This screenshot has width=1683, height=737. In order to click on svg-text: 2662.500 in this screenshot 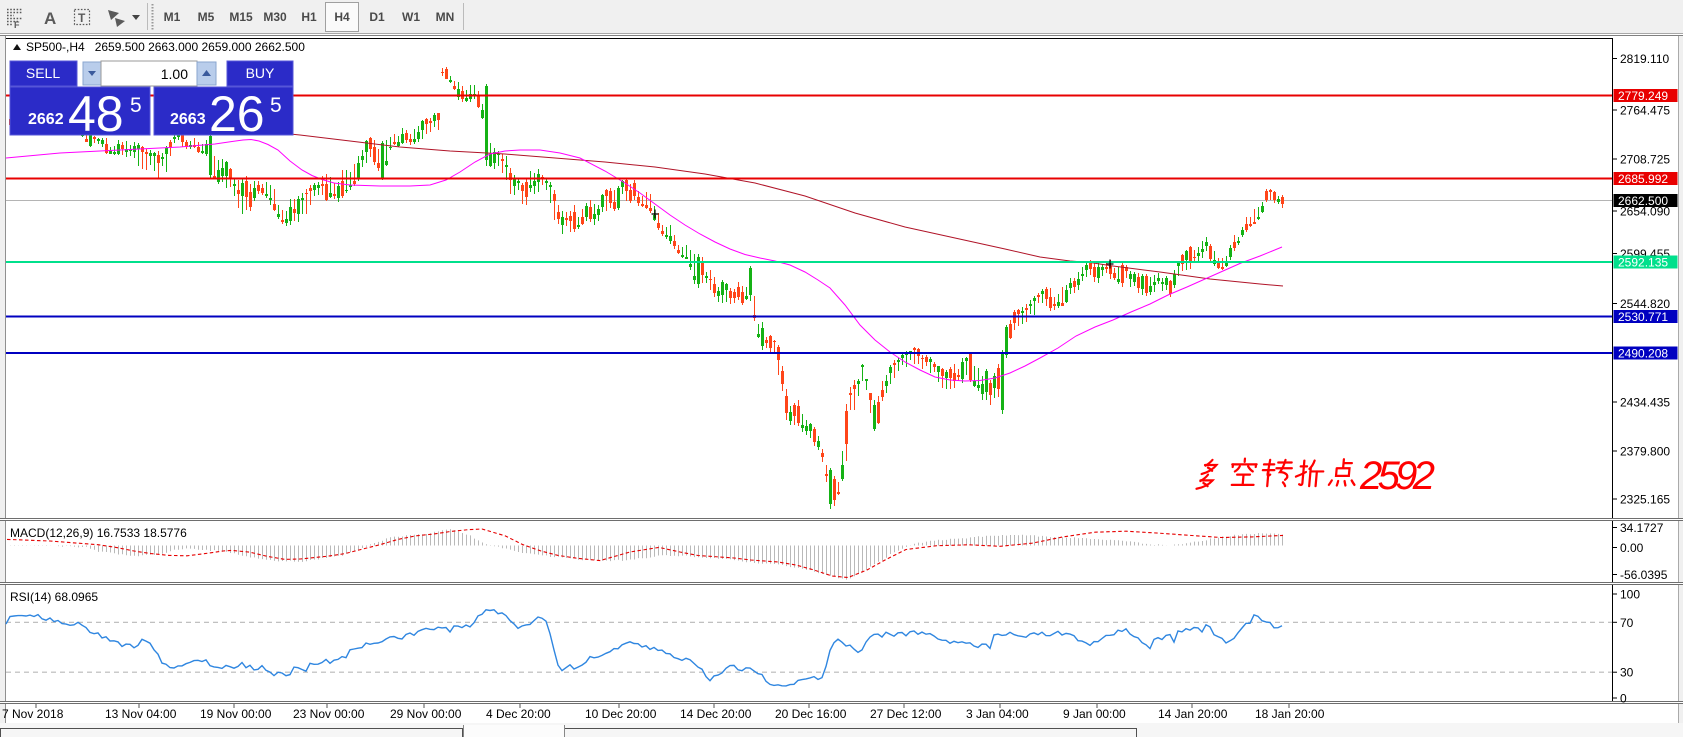, I will do `click(1643, 201)`.